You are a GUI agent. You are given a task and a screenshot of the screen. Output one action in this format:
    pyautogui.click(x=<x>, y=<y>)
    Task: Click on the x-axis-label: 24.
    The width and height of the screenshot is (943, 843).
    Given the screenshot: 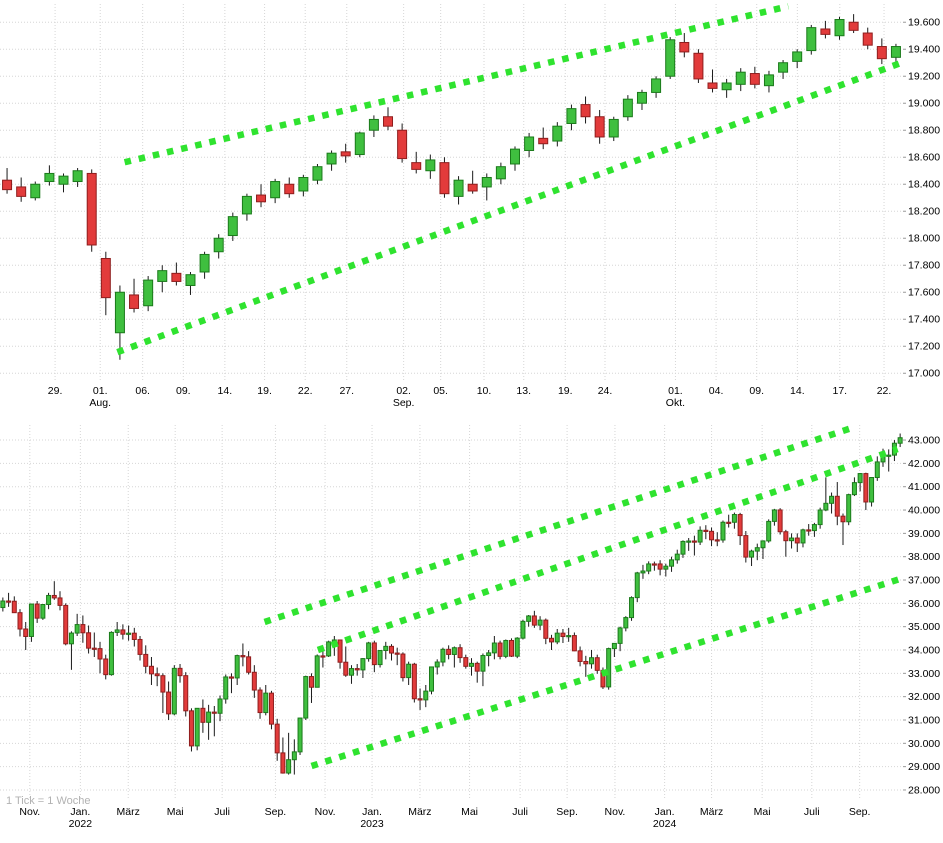 What is the action you would take?
    pyautogui.click(x=605, y=391)
    